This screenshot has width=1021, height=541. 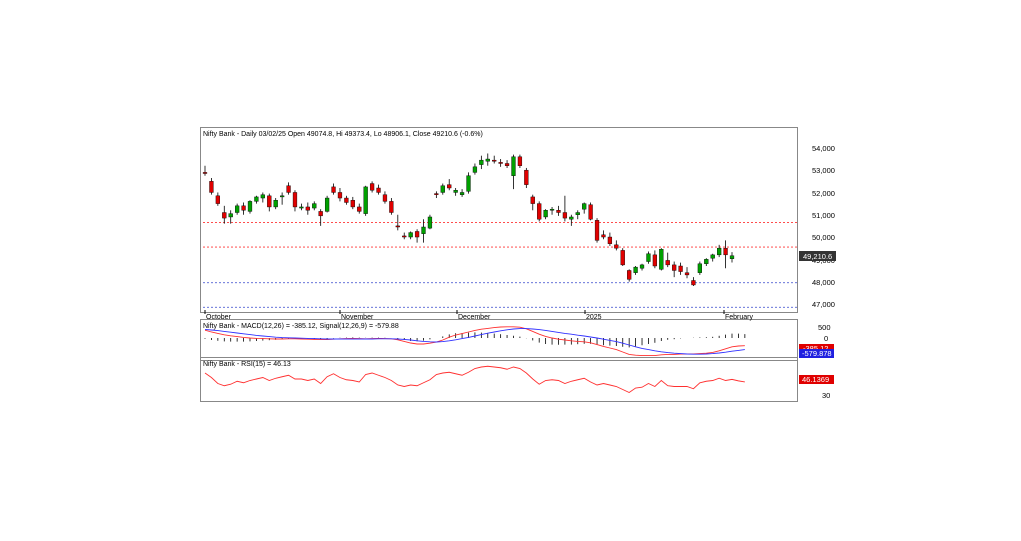 I want to click on x-label-february: February, so click(x=739, y=317).